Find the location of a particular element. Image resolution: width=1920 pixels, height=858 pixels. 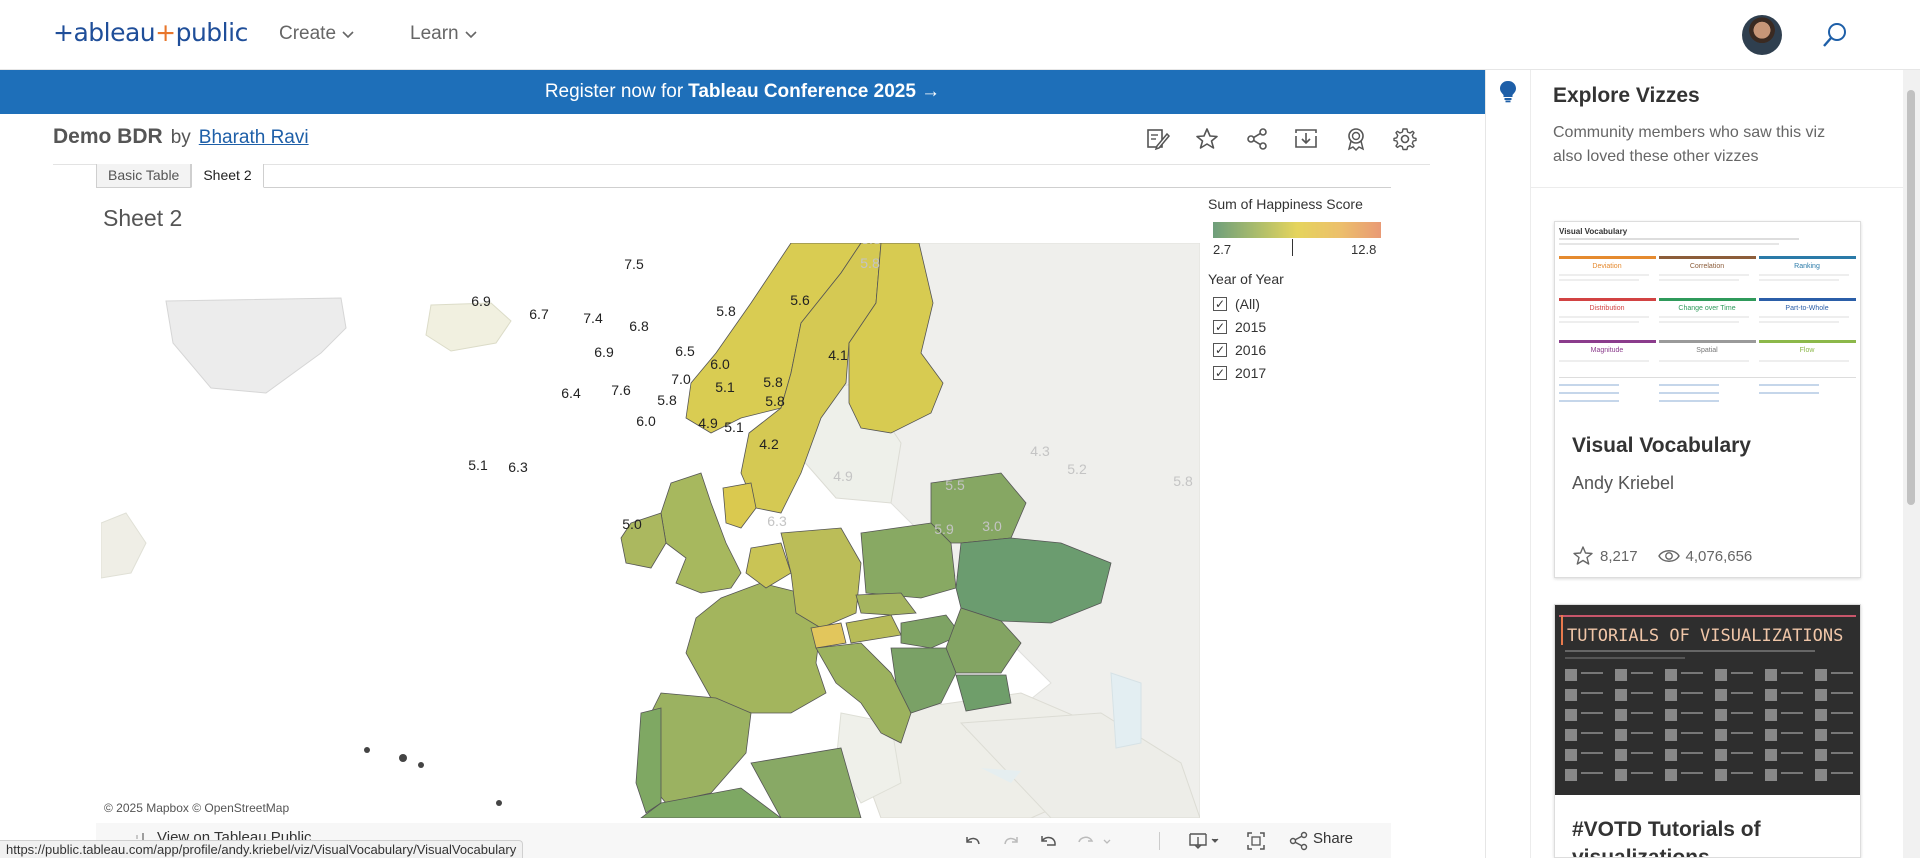

viz-by: by is located at coordinates (180, 137).